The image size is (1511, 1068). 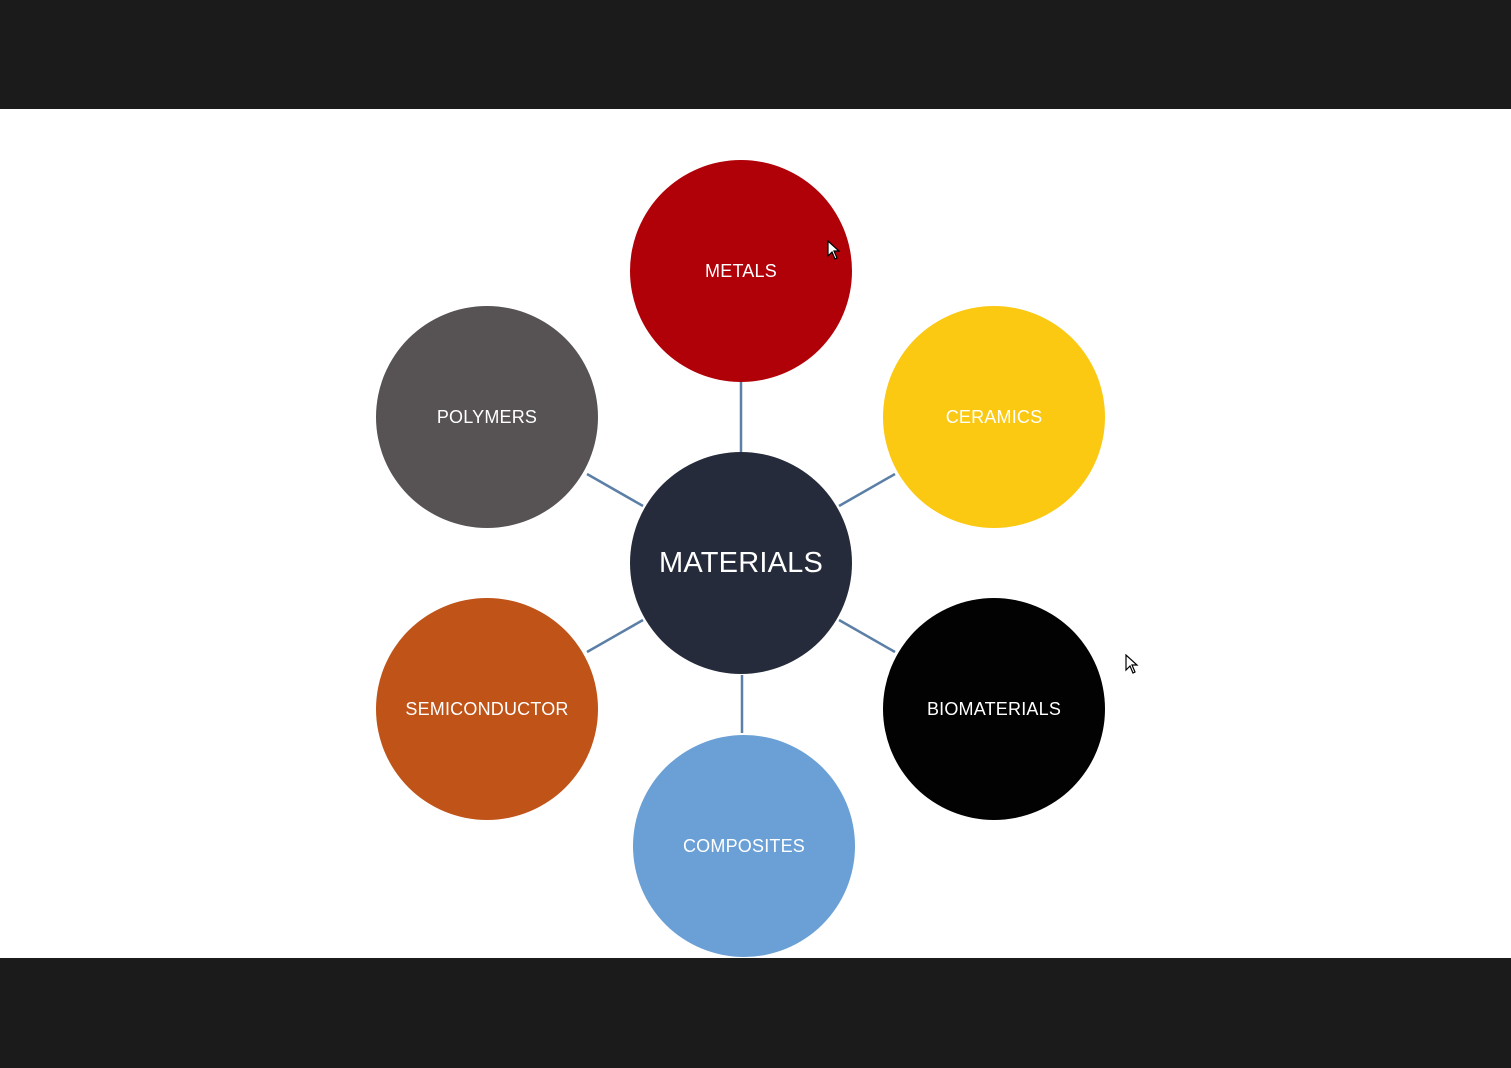 I want to click on connector-lines, so click(x=741, y=557).